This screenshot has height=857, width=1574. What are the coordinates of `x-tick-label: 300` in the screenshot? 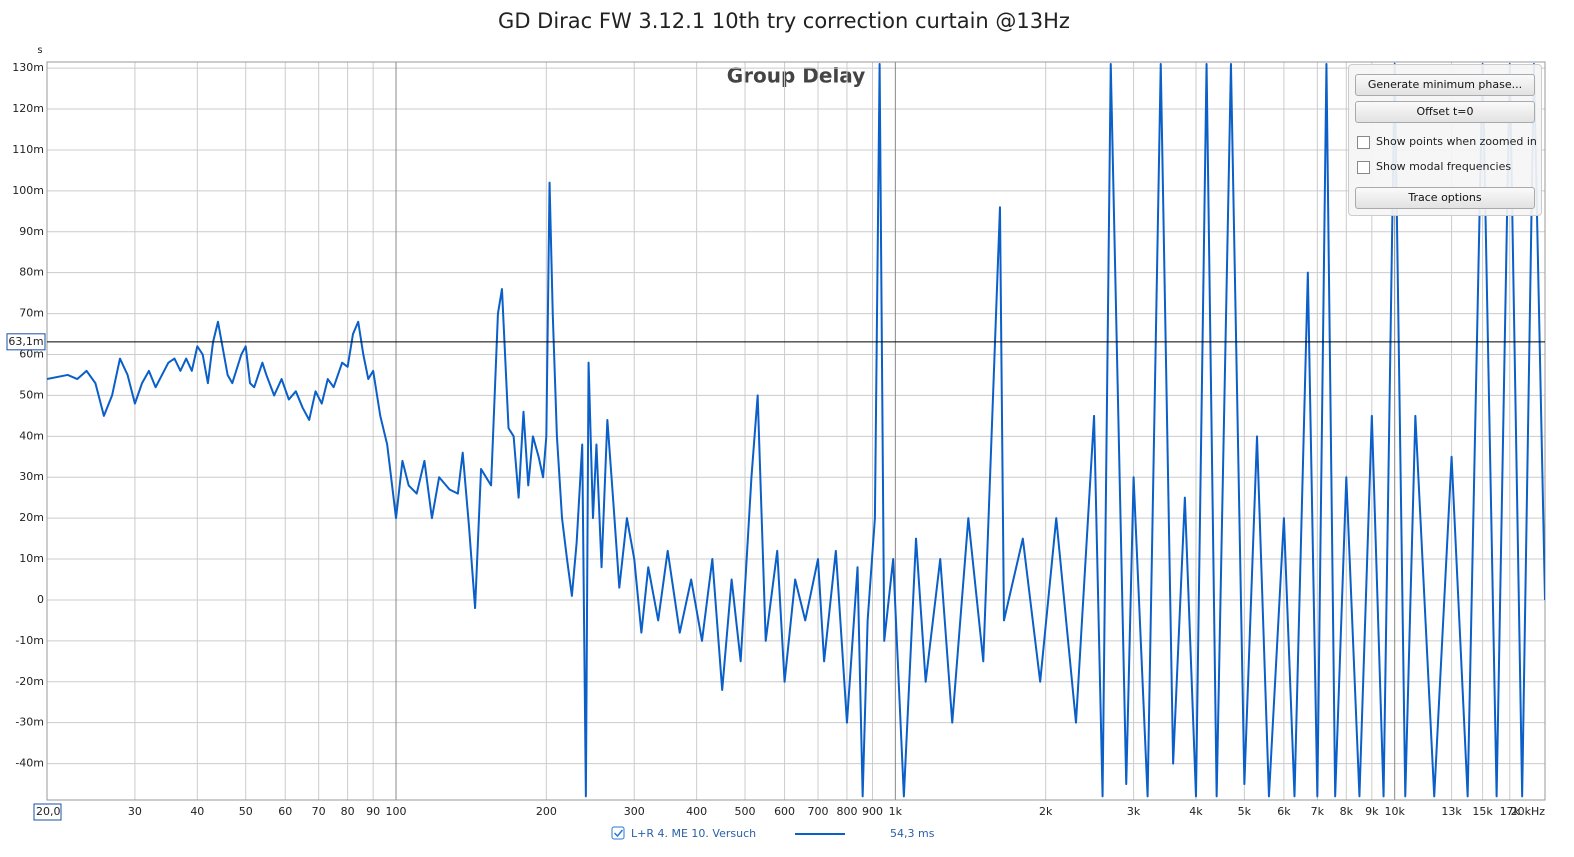 It's located at (634, 811).